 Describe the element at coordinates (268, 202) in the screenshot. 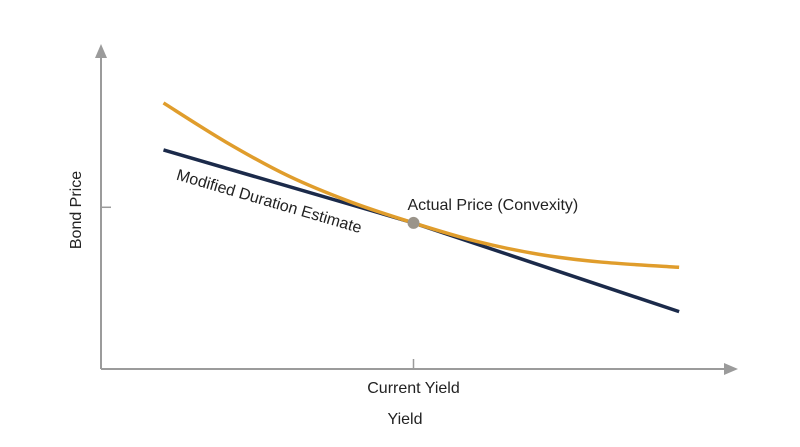

I see `annotation-modified-duration: Modified Duration Estimate` at that location.